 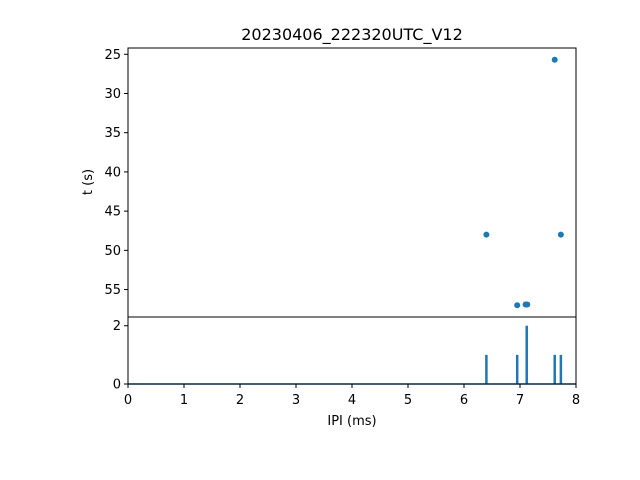 I want to click on top-y-tick-label-6: 55, so click(x=112, y=290).